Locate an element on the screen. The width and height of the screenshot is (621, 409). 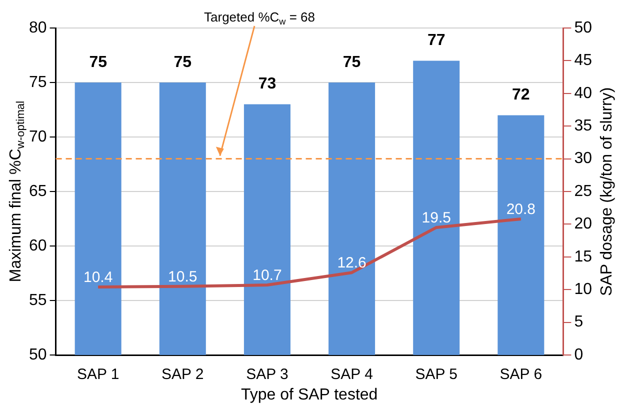
y2-axis-title: SAP dosage (kg/ton of slurry) is located at coordinates (607, 191).